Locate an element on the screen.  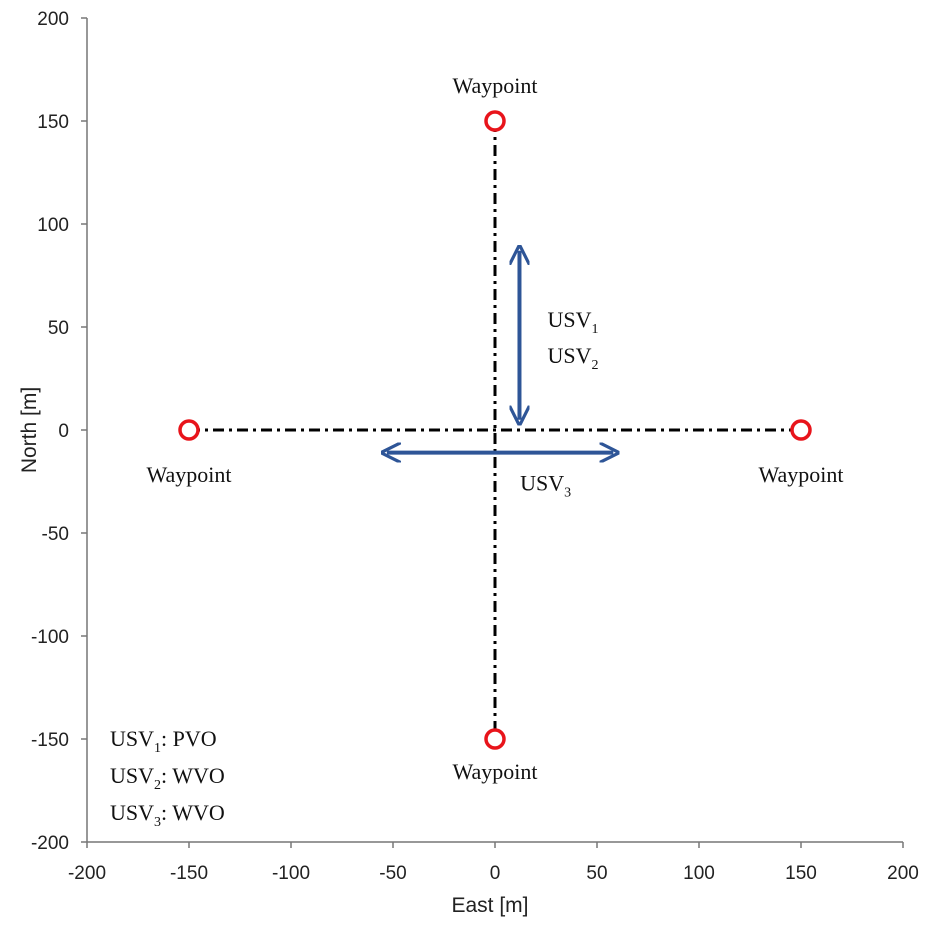
x-tick-label: 0 is located at coordinates (495, 873).